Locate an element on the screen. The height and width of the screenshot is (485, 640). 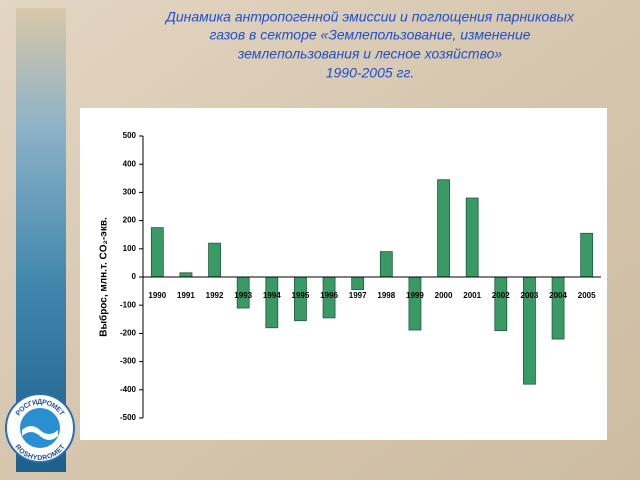
y-tick-label: 400 is located at coordinates (130, 163).